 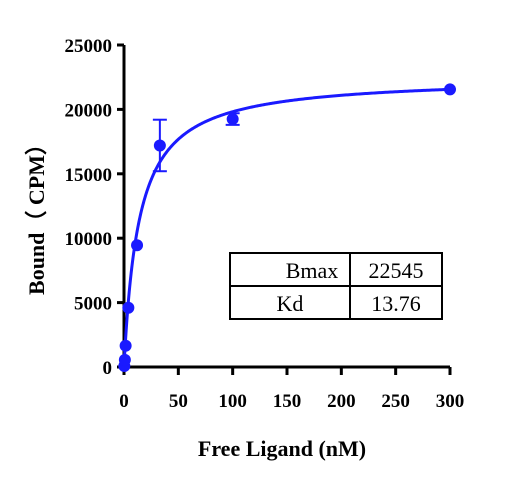 What do you see at coordinates (124, 401) in the screenshot?
I see `x-tick-label: 0` at bounding box center [124, 401].